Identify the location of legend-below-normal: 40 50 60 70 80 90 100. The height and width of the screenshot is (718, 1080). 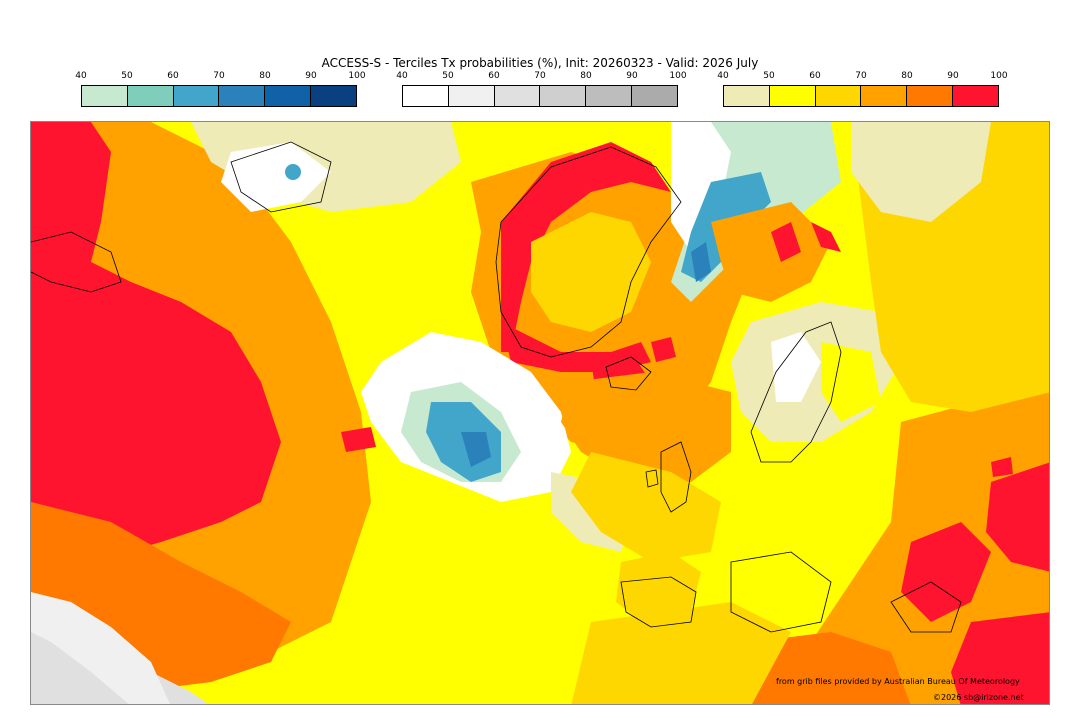
(219, 92).